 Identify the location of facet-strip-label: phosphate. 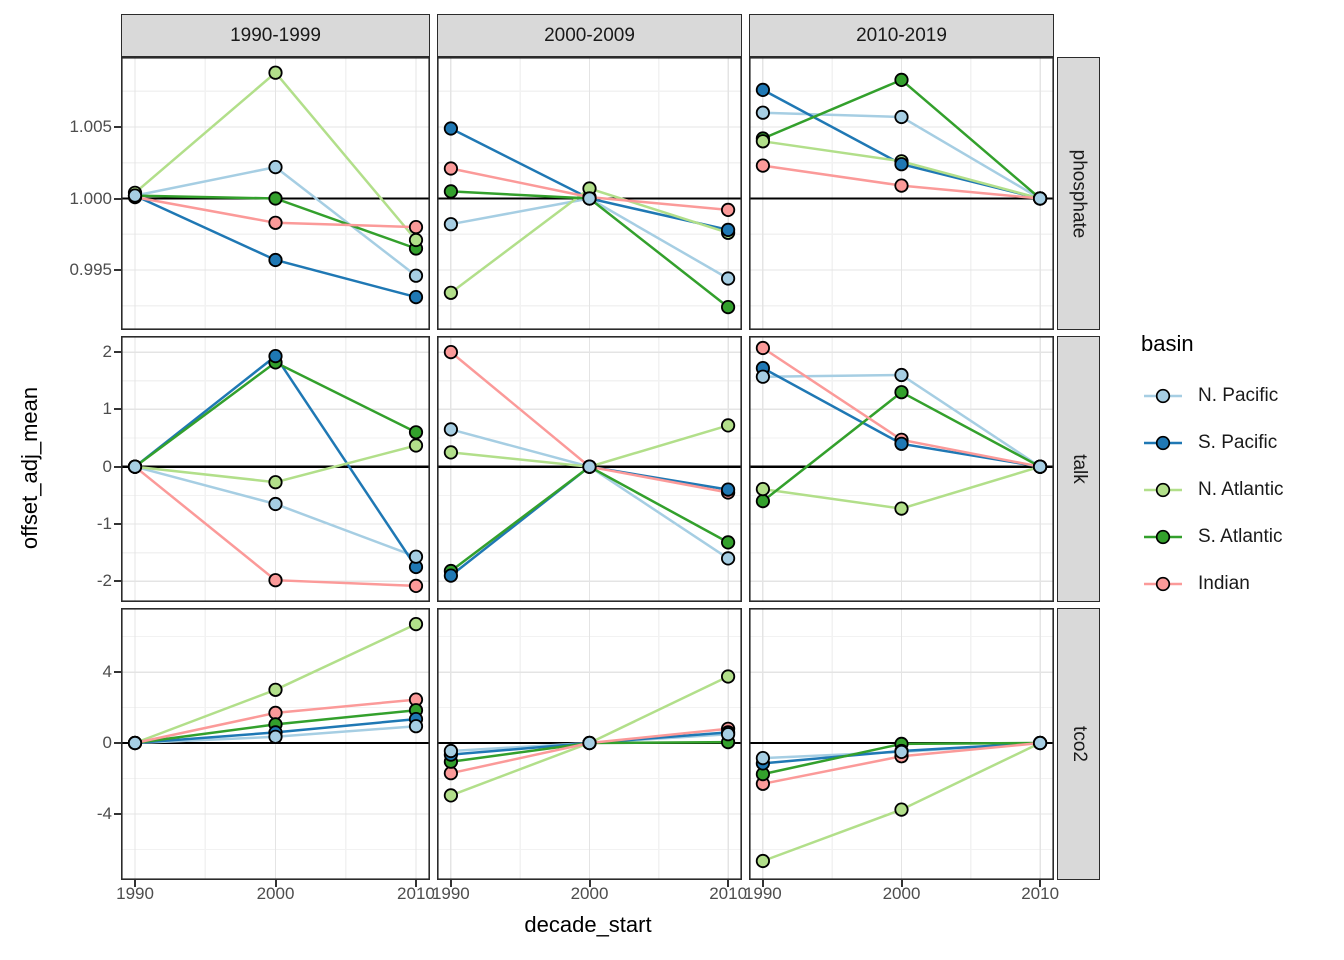
(1079, 193).